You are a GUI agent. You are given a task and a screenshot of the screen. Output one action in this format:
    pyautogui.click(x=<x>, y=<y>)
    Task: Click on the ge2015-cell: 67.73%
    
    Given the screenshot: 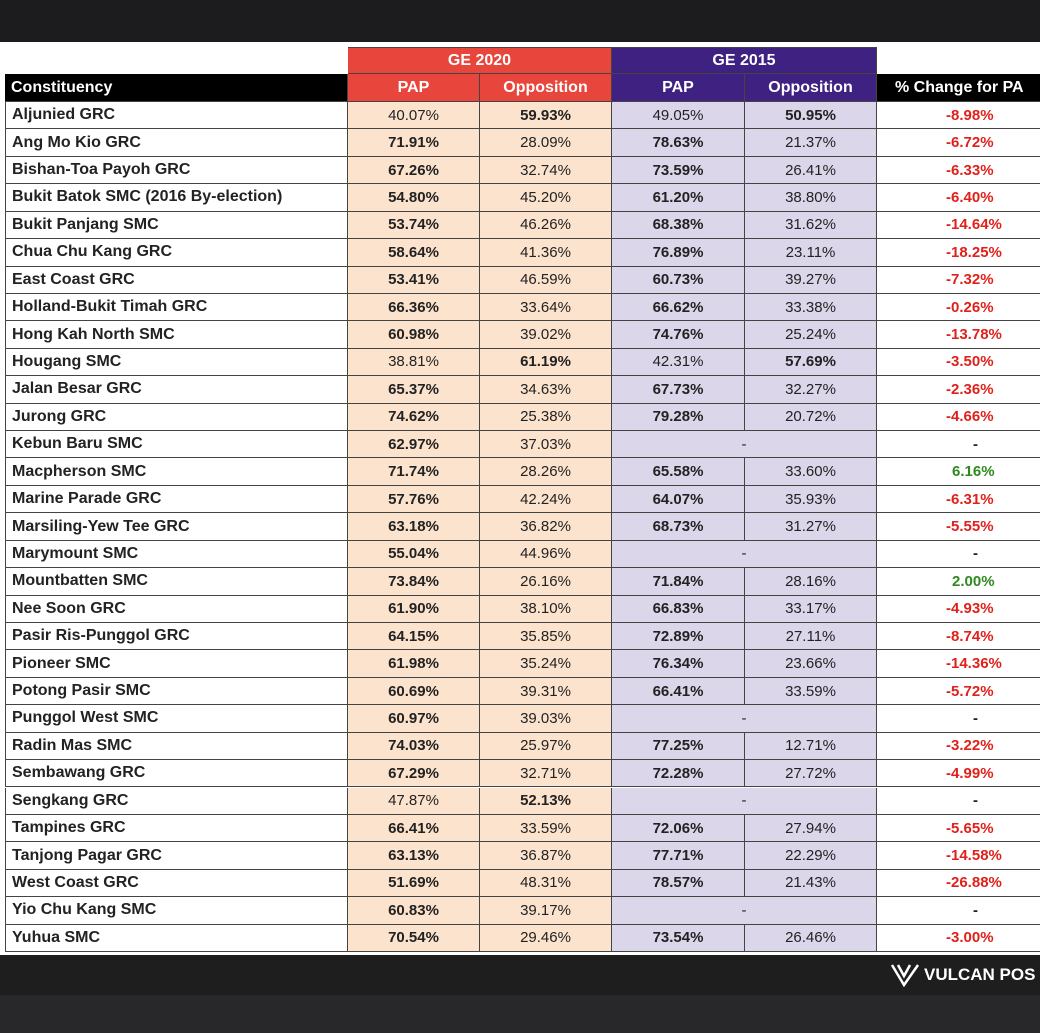 What is the action you would take?
    pyautogui.click(x=678, y=390)
    